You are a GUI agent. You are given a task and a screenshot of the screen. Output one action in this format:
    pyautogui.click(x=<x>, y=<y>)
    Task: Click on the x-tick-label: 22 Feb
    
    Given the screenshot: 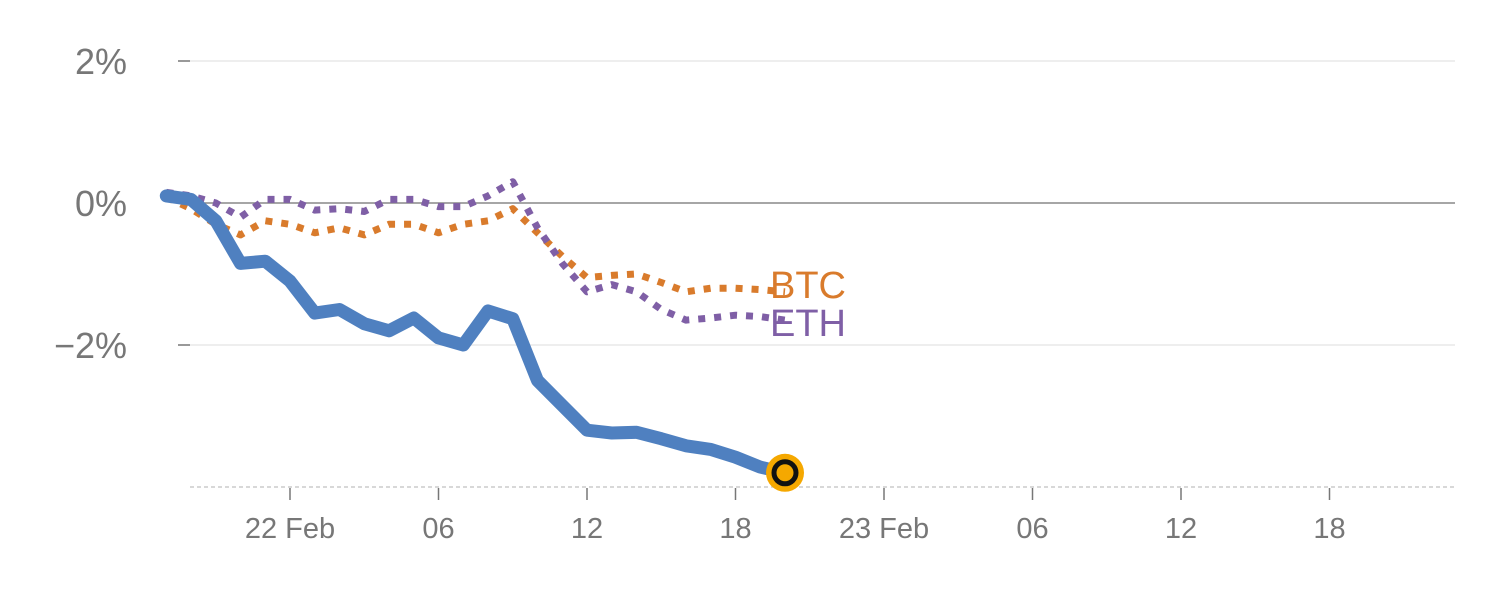 What is the action you would take?
    pyautogui.click(x=290, y=529)
    